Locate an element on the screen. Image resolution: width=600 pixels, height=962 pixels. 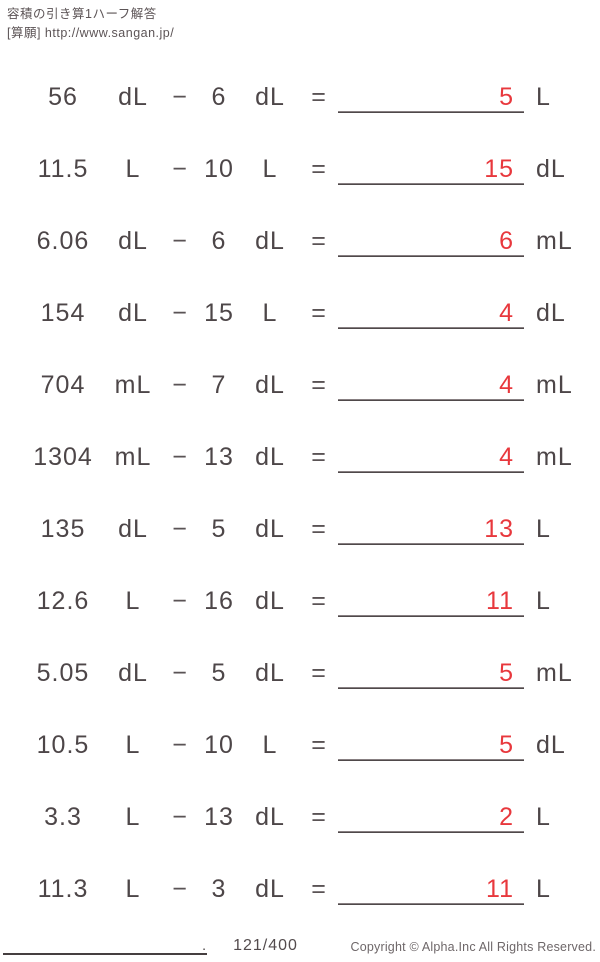
operand1: 1304 is located at coordinates (63, 456).